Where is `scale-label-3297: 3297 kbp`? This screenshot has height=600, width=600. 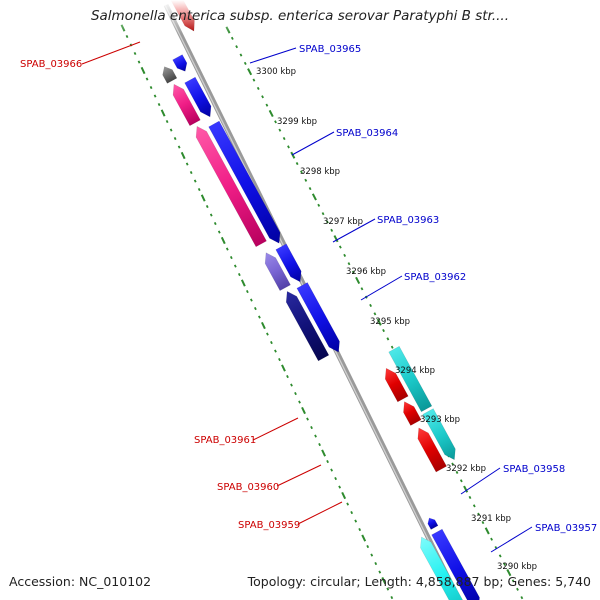 scale-label-3297: 3297 kbp is located at coordinates (343, 222).